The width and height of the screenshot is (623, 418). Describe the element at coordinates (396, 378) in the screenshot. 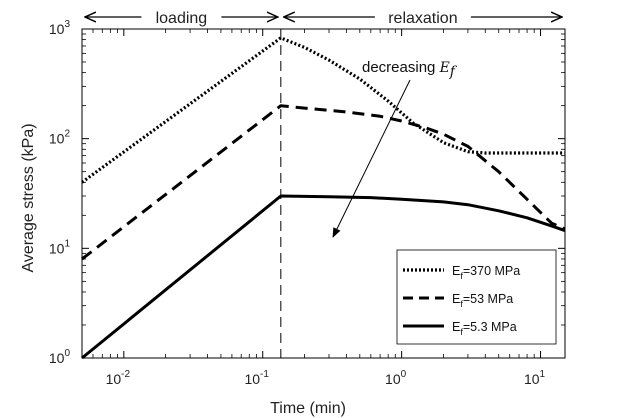

I see `x-tick-label: 10⁰` at that location.